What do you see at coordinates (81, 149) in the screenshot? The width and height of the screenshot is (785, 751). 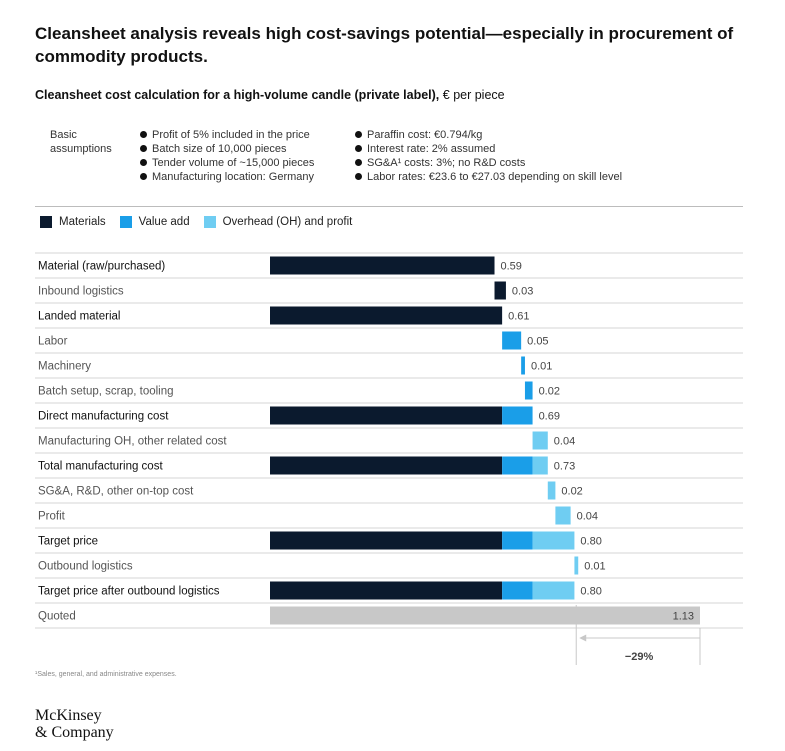 I see `assumptions-label-line2: assumptions` at bounding box center [81, 149].